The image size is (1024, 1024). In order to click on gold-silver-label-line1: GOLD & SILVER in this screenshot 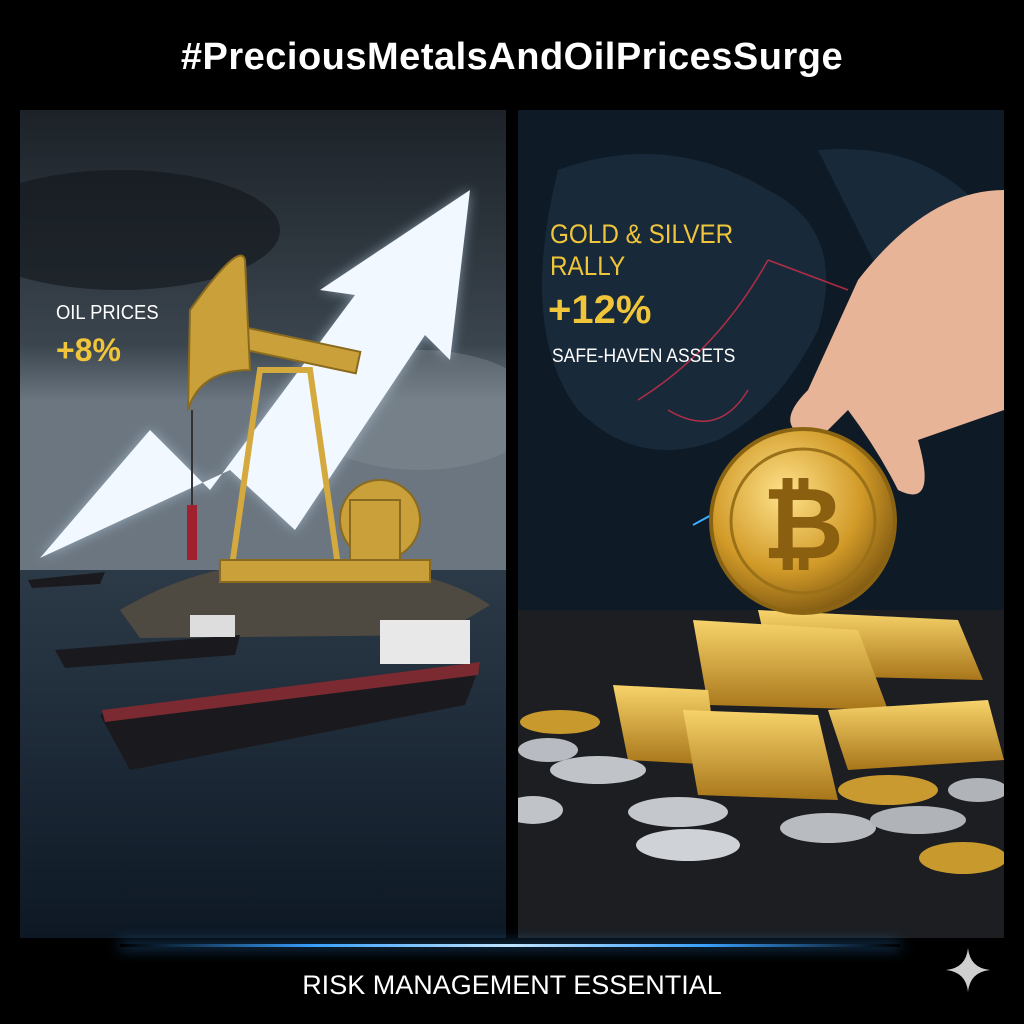, I will do `click(642, 234)`.